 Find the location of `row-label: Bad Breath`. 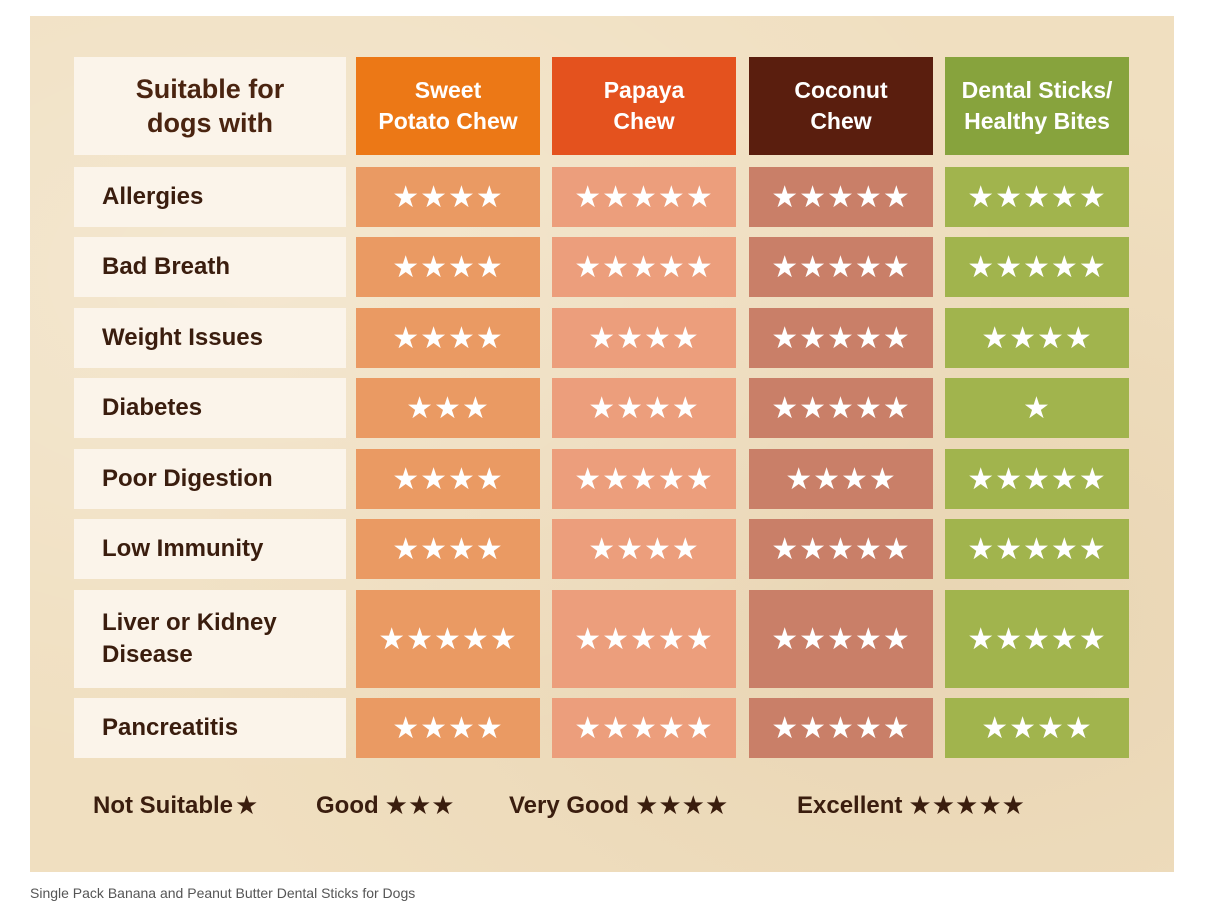

row-label: Bad Breath is located at coordinates (210, 267).